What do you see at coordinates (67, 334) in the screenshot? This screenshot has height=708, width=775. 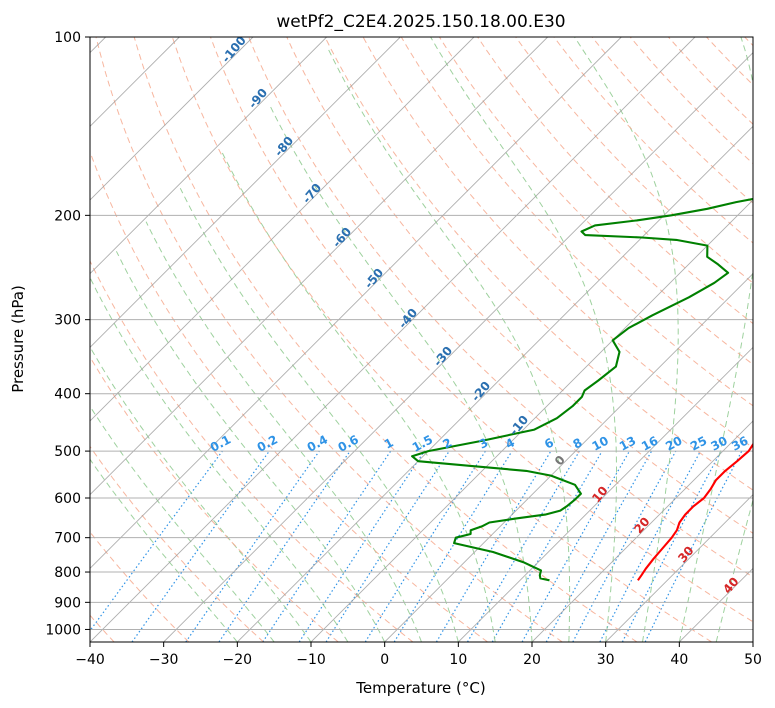 I see `y-axis: 100 200 300 400 500 600 700 800 900 1000` at bounding box center [67, 334].